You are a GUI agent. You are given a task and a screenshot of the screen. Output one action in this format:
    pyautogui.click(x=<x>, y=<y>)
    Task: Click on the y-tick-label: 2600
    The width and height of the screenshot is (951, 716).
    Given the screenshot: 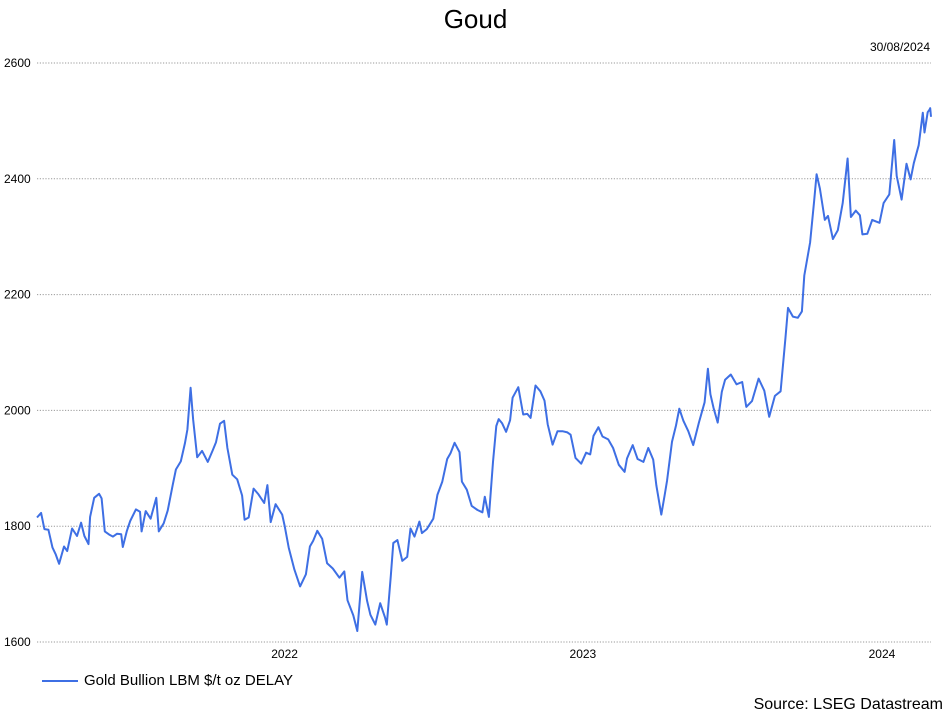 What is the action you would take?
    pyautogui.click(x=17, y=63)
    